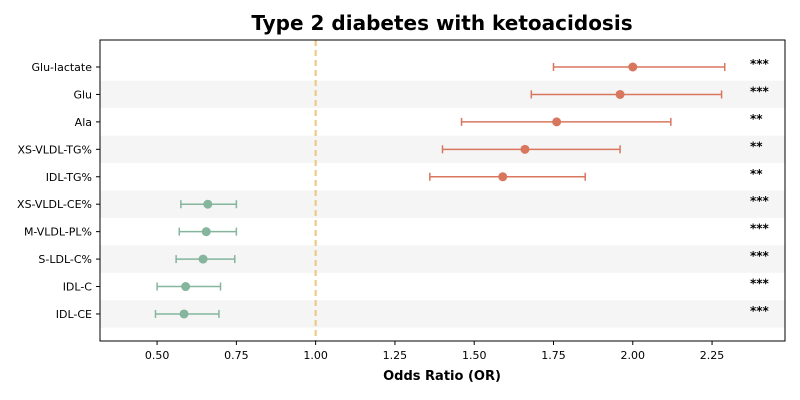 The height and width of the screenshot is (400, 800). What do you see at coordinates (315, 355) in the screenshot?
I see `x-tick-label: 1.00` at bounding box center [315, 355].